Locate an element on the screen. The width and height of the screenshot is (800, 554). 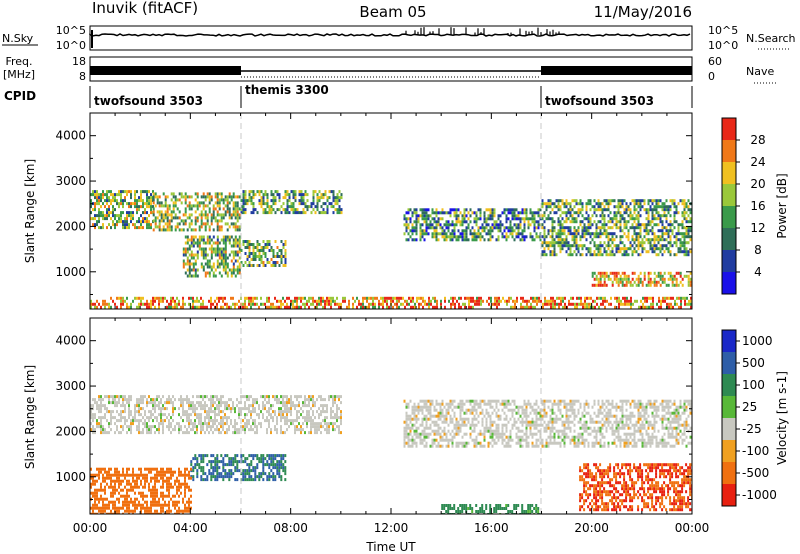
nave-tick-top: 60 is located at coordinates (715, 61).